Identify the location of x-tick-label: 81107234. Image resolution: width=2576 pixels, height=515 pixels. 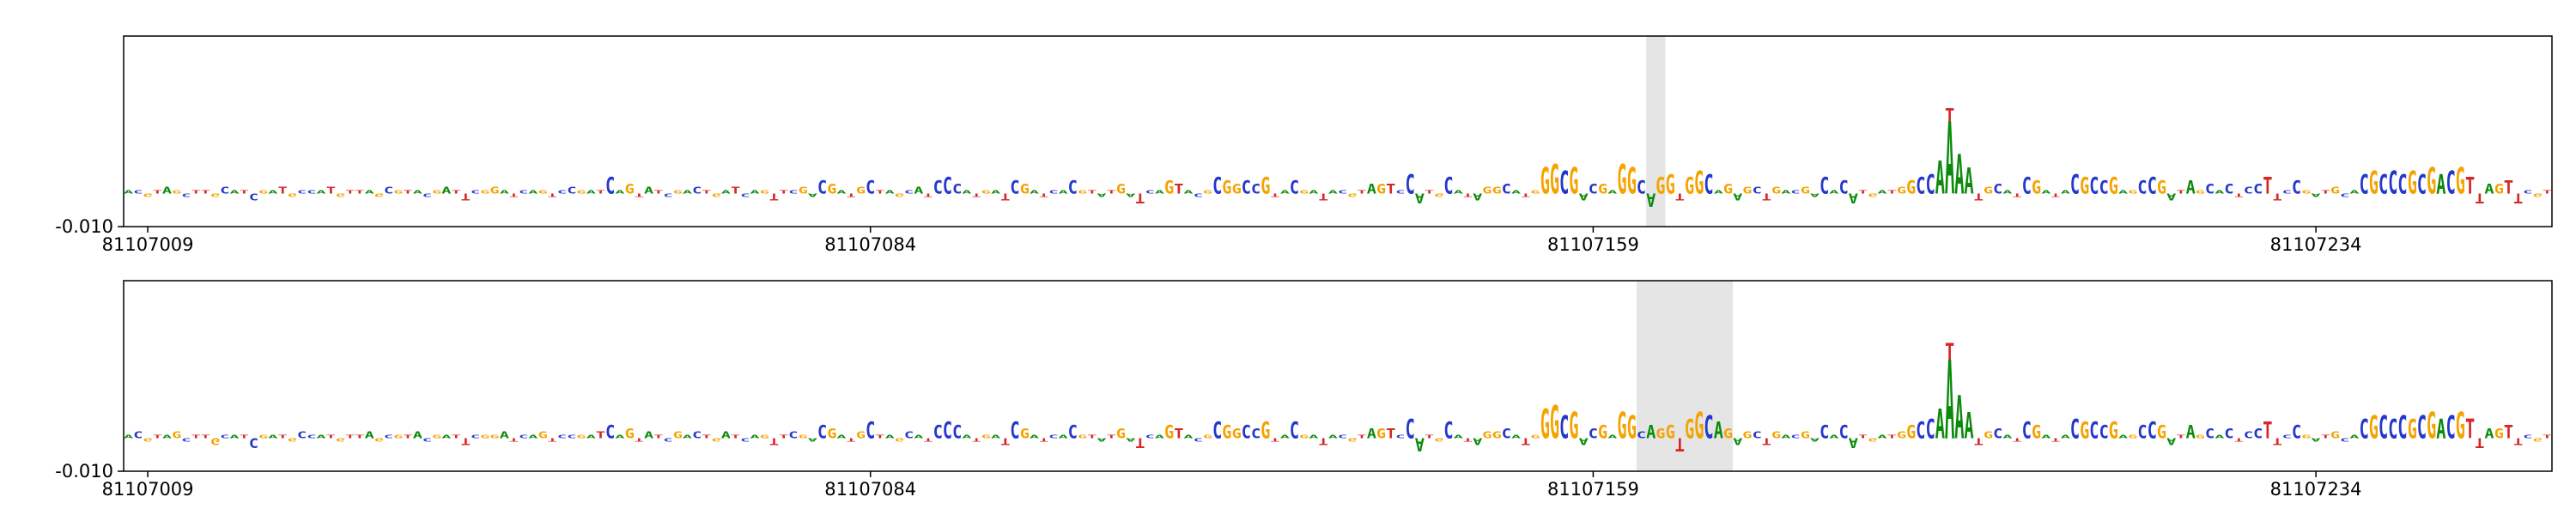
(2316, 489).